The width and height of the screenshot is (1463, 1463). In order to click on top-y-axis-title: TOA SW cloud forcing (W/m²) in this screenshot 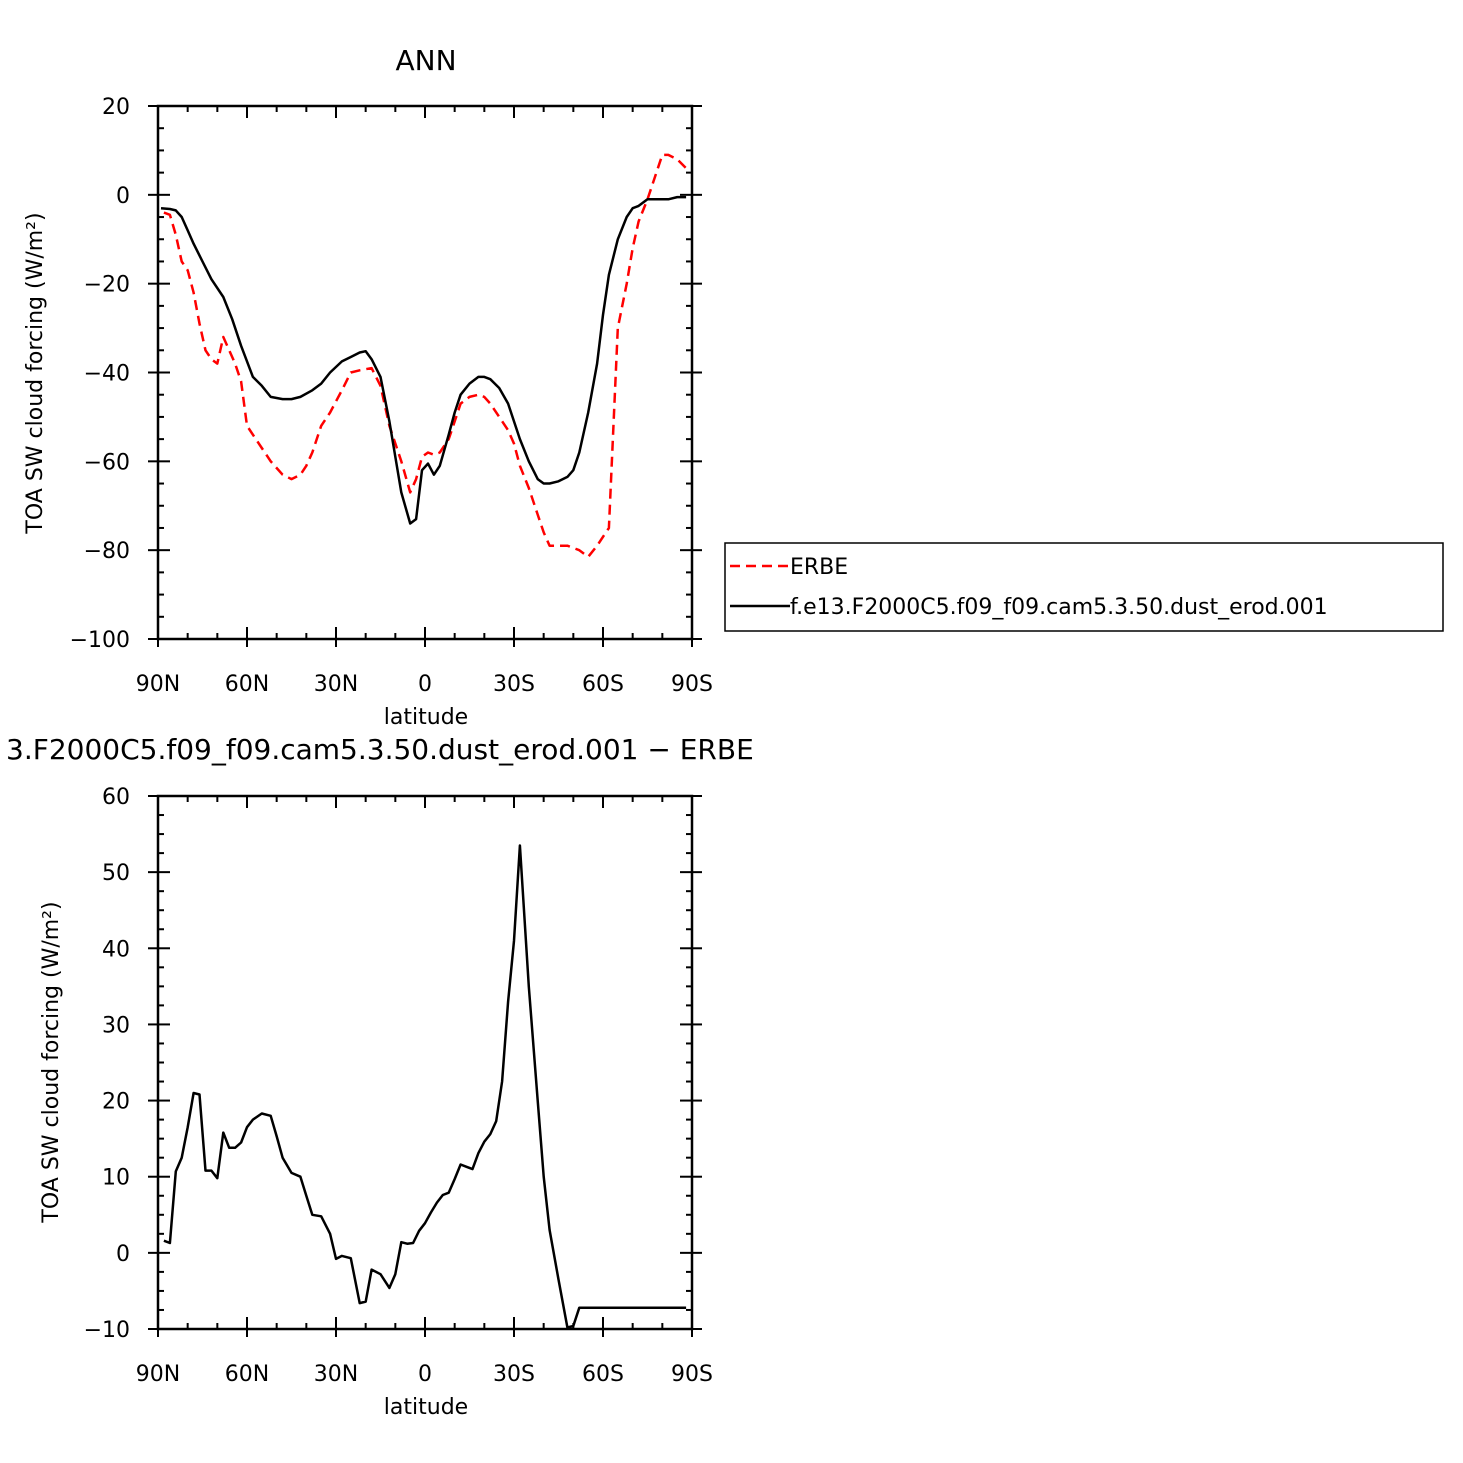, I will do `click(35, 373)`.